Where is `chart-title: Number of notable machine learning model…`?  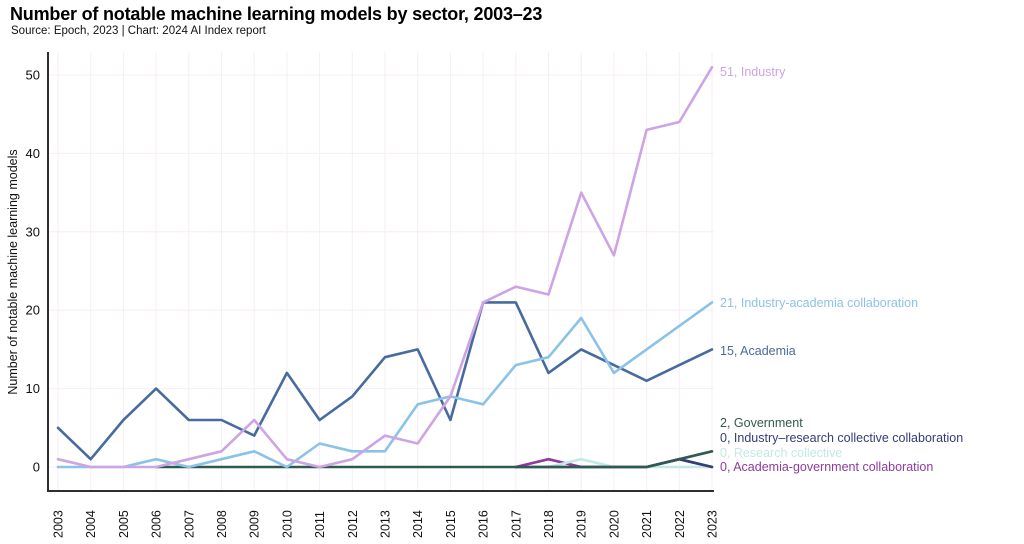 chart-title: Number of notable machine learning model… is located at coordinates (276, 14).